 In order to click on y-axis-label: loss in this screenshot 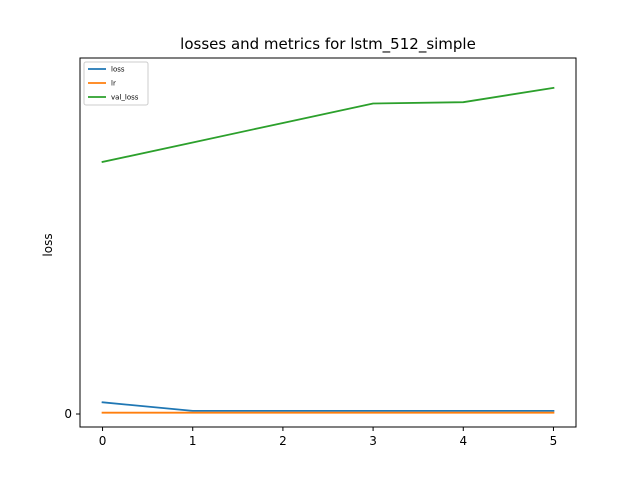, I will do `click(48, 244)`.